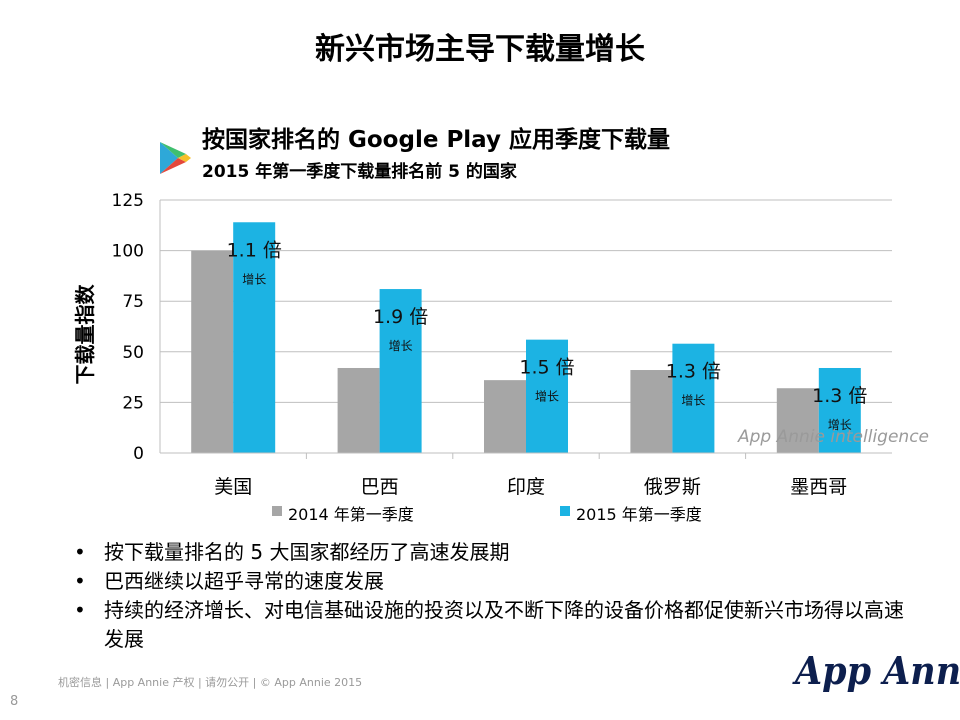  I want to click on y-tick-label: 125, so click(128, 201).